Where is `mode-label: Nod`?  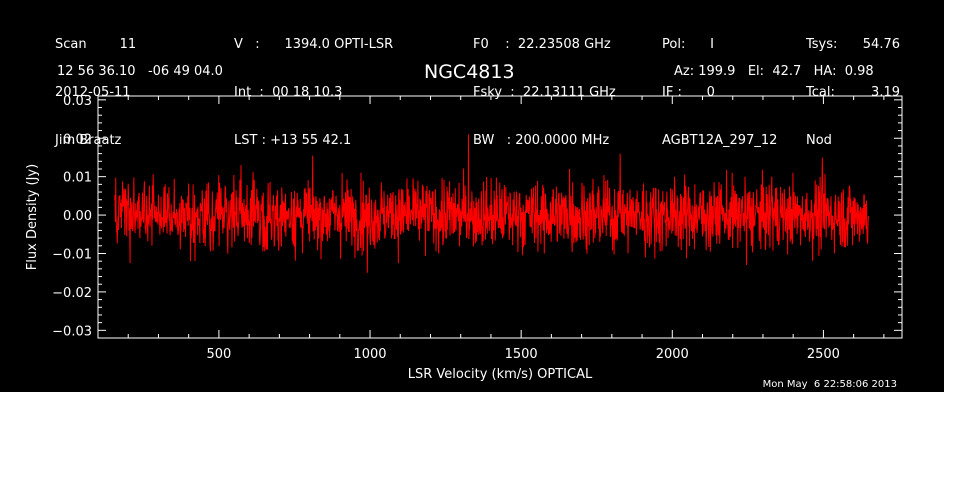 mode-label: Nod is located at coordinates (819, 140).